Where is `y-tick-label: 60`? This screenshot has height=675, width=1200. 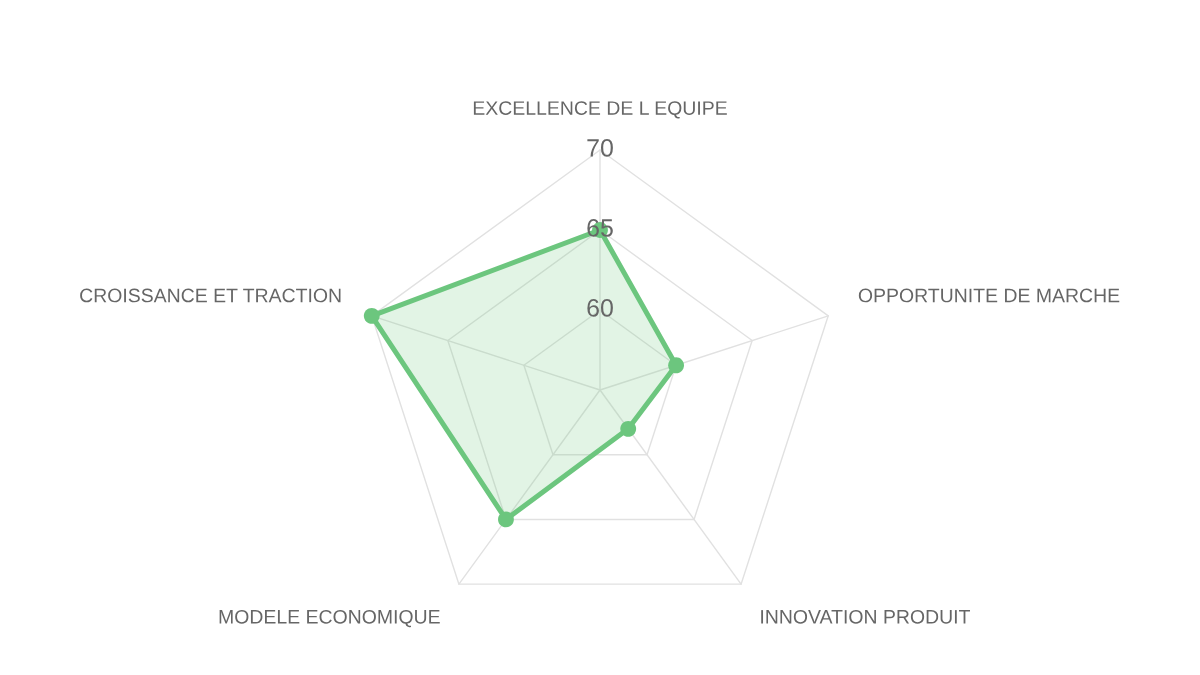 y-tick-label: 60 is located at coordinates (600, 308).